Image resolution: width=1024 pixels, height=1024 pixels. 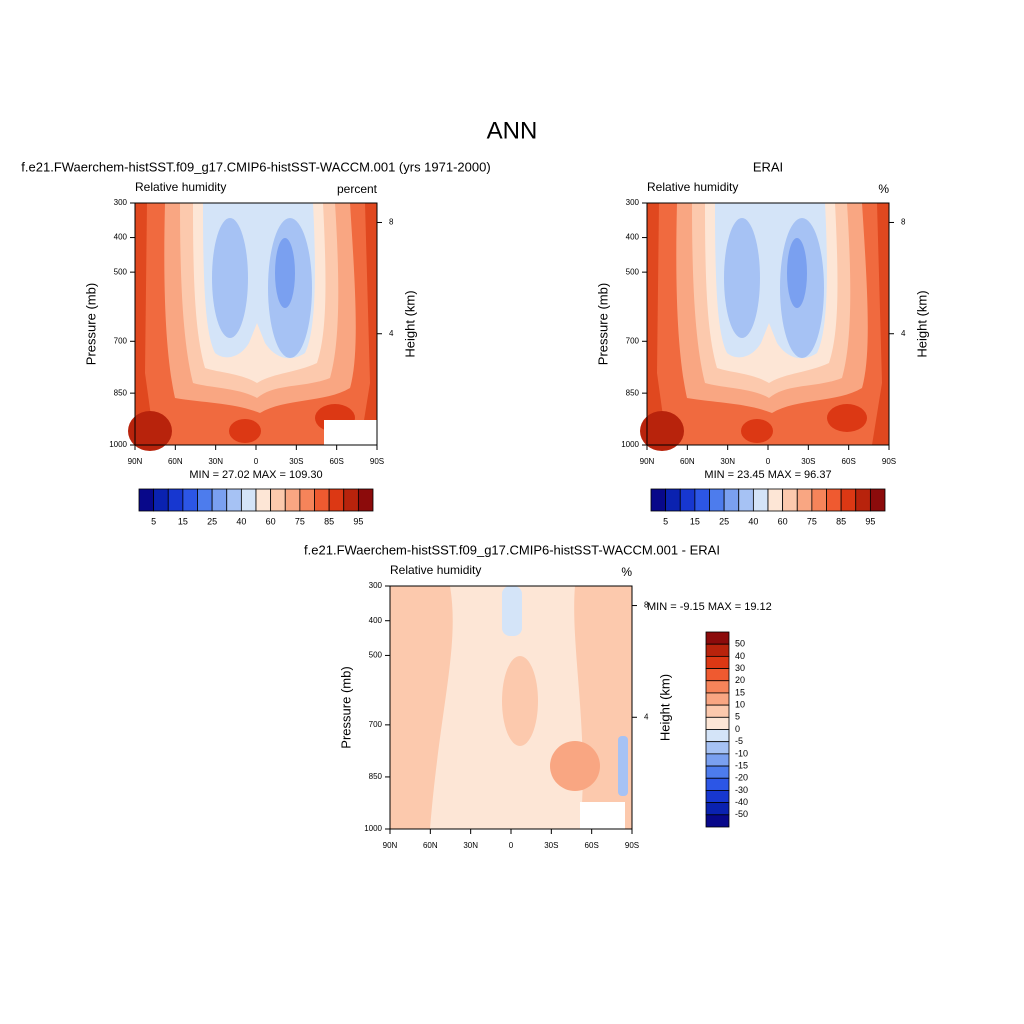 I want to click on colorbar-label: 30, so click(x=740, y=668).